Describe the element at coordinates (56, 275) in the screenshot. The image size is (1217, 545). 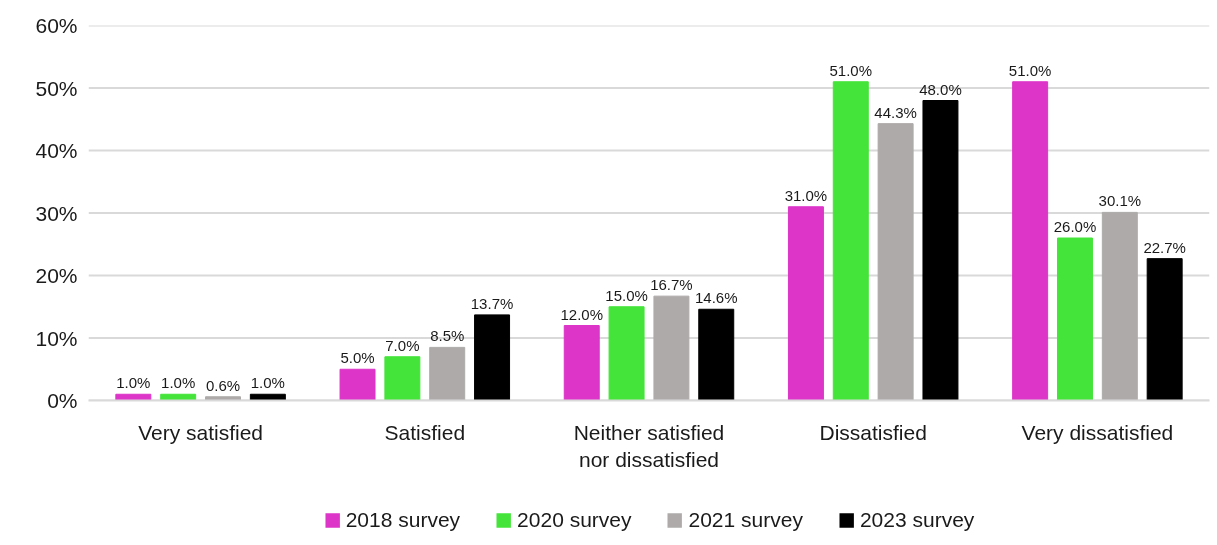
I see `y-tick-label: 20%` at that location.